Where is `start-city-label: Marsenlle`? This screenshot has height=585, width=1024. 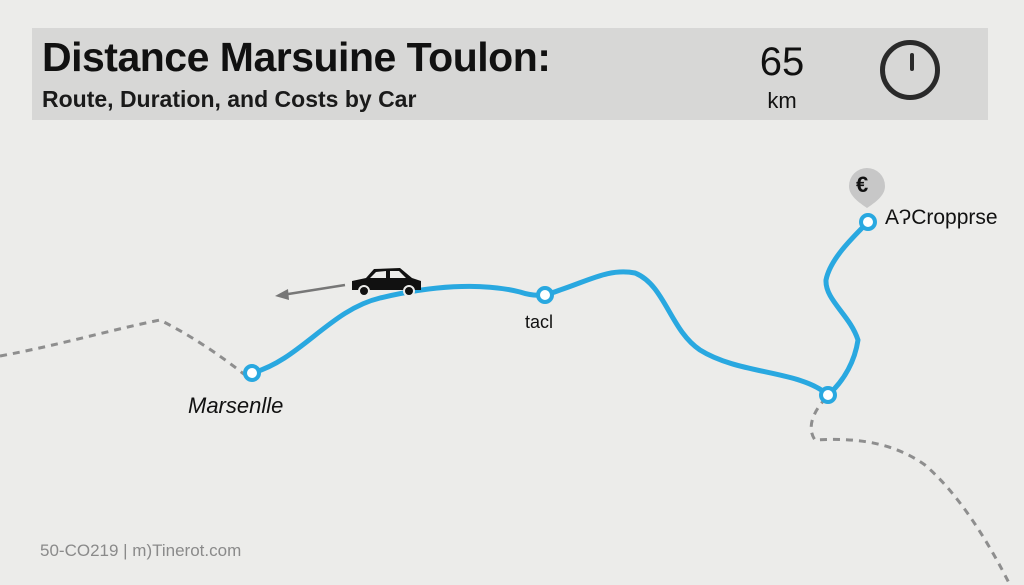
start-city-label: Marsenlle is located at coordinates (236, 405).